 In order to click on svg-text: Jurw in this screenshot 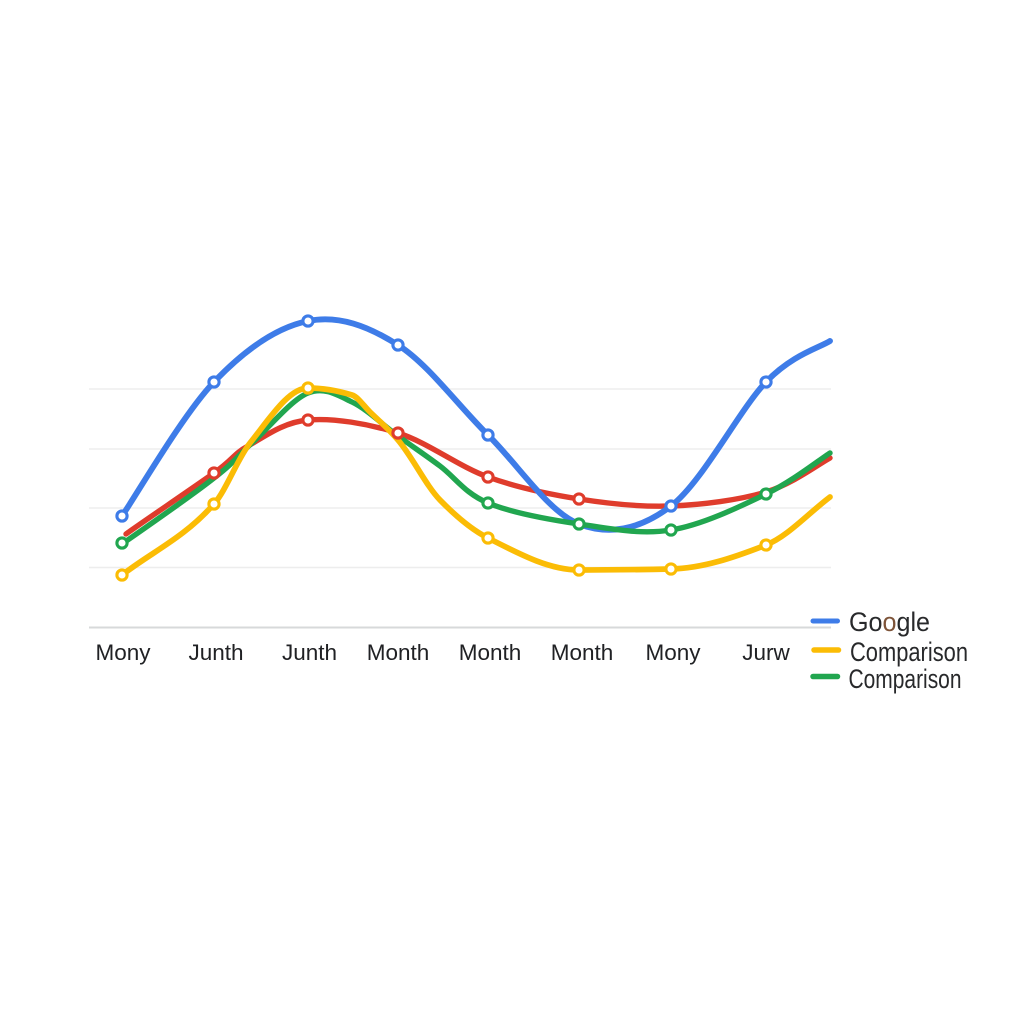, I will do `click(766, 652)`.